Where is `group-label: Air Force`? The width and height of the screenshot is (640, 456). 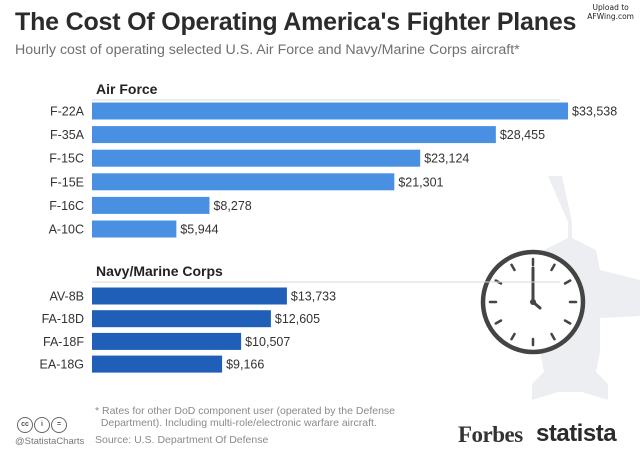 group-label: Air Force is located at coordinates (127, 89).